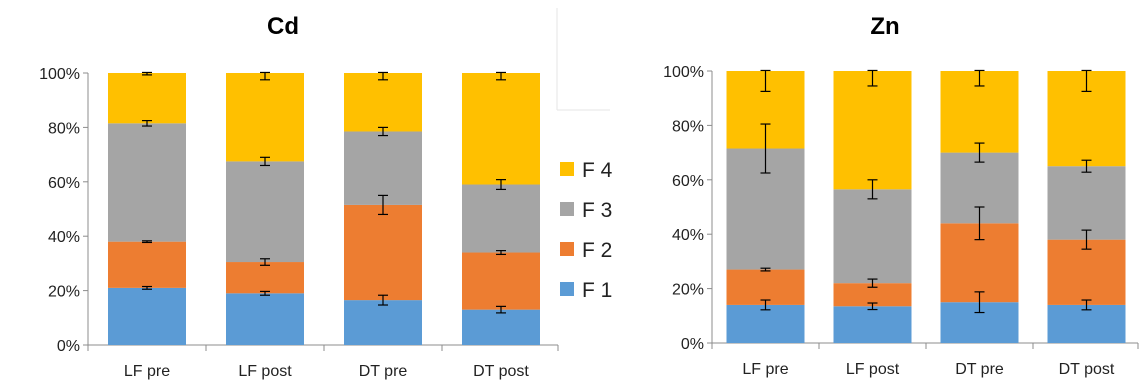 This screenshot has height=382, width=1140. I want to click on legend-item: F 4, so click(586, 170).